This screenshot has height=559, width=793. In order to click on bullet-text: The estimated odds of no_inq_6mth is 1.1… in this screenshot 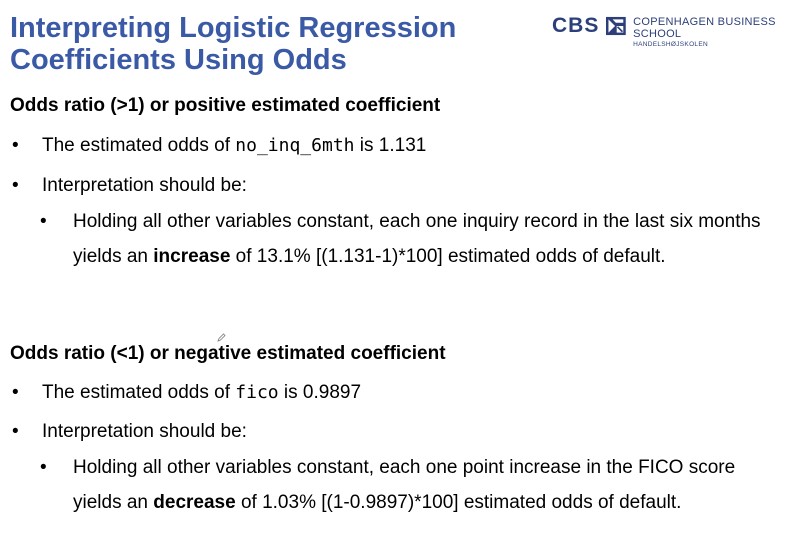, I will do `click(234, 146)`.